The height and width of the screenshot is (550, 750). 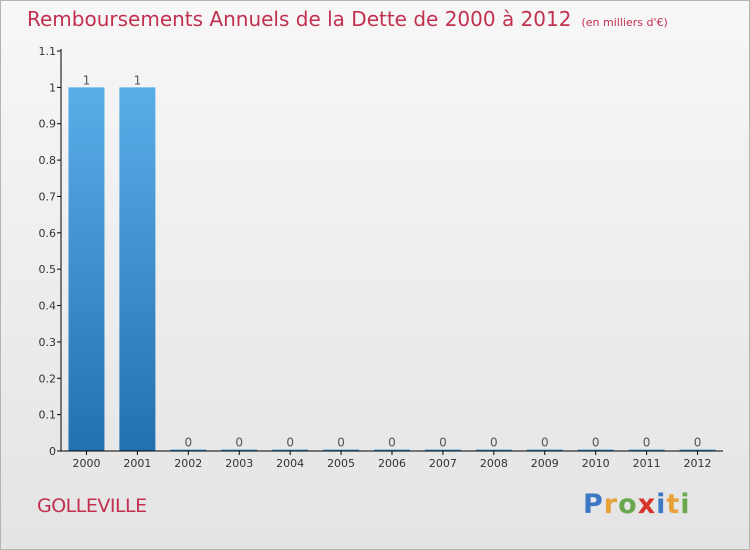 What do you see at coordinates (341, 463) in the screenshot?
I see `x-tick-label: 2005` at bounding box center [341, 463].